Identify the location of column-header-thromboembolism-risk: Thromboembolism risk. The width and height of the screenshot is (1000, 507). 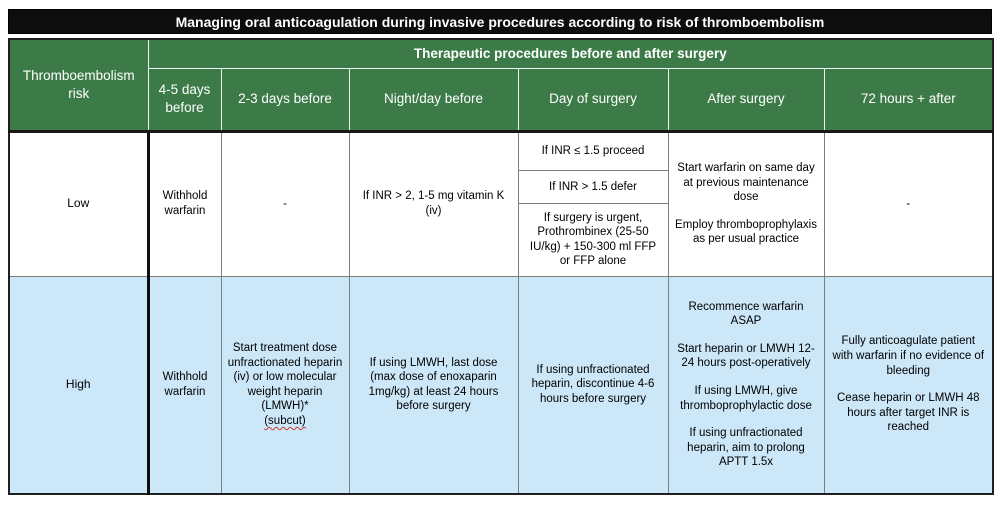
(78, 85).